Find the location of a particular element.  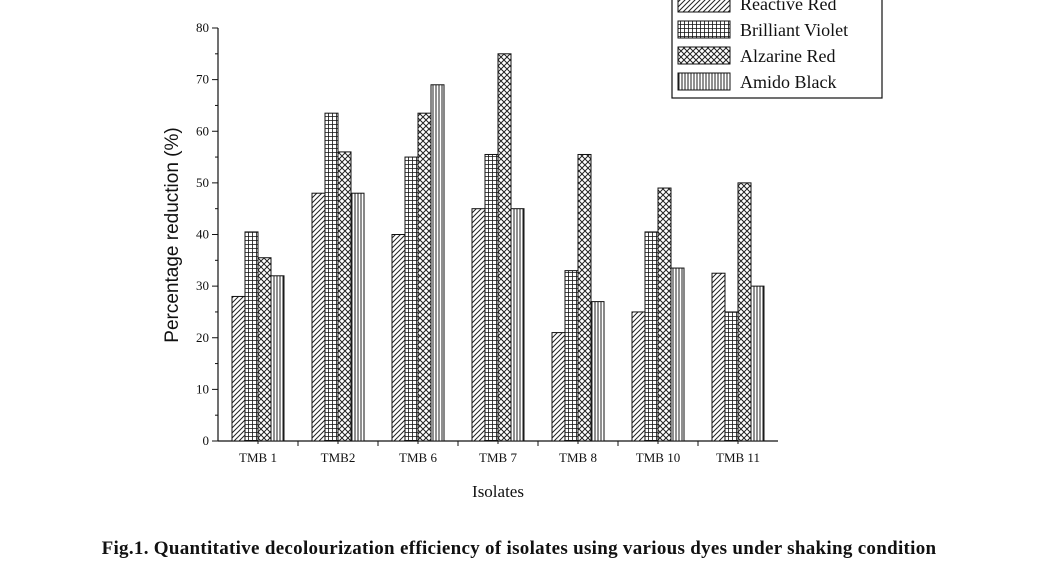

y-tick-label: 20 is located at coordinates (202, 337).